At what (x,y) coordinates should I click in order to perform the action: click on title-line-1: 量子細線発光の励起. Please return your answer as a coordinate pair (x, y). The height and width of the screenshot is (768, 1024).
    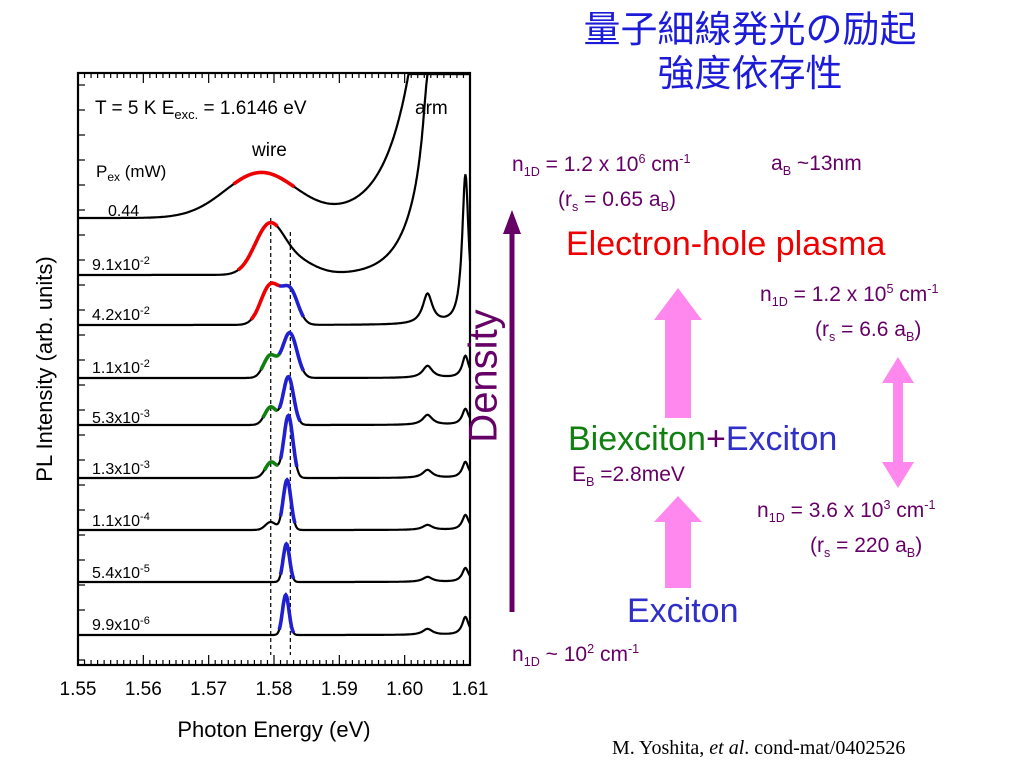
    Looking at the image, I should click on (750, 29).